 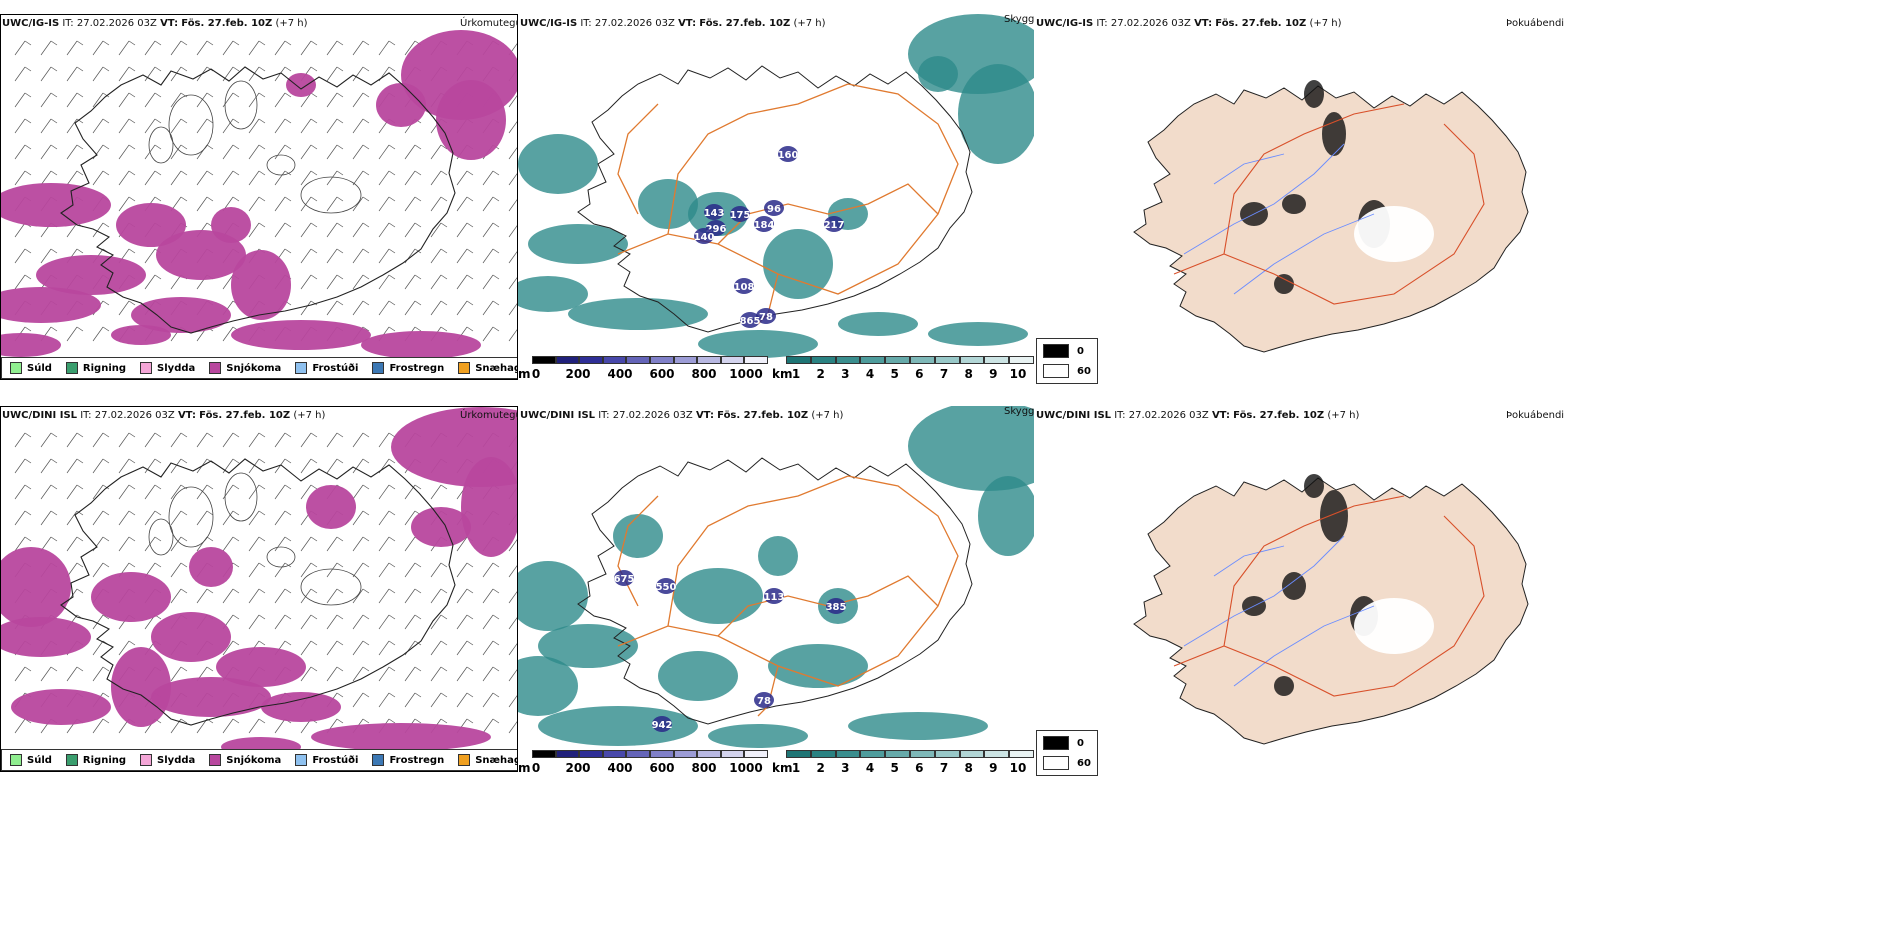 What do you see at coordinates (496, 760) in the screenshot?
I see `legend-label: Snæhagl` at bounding box center [496, 760].